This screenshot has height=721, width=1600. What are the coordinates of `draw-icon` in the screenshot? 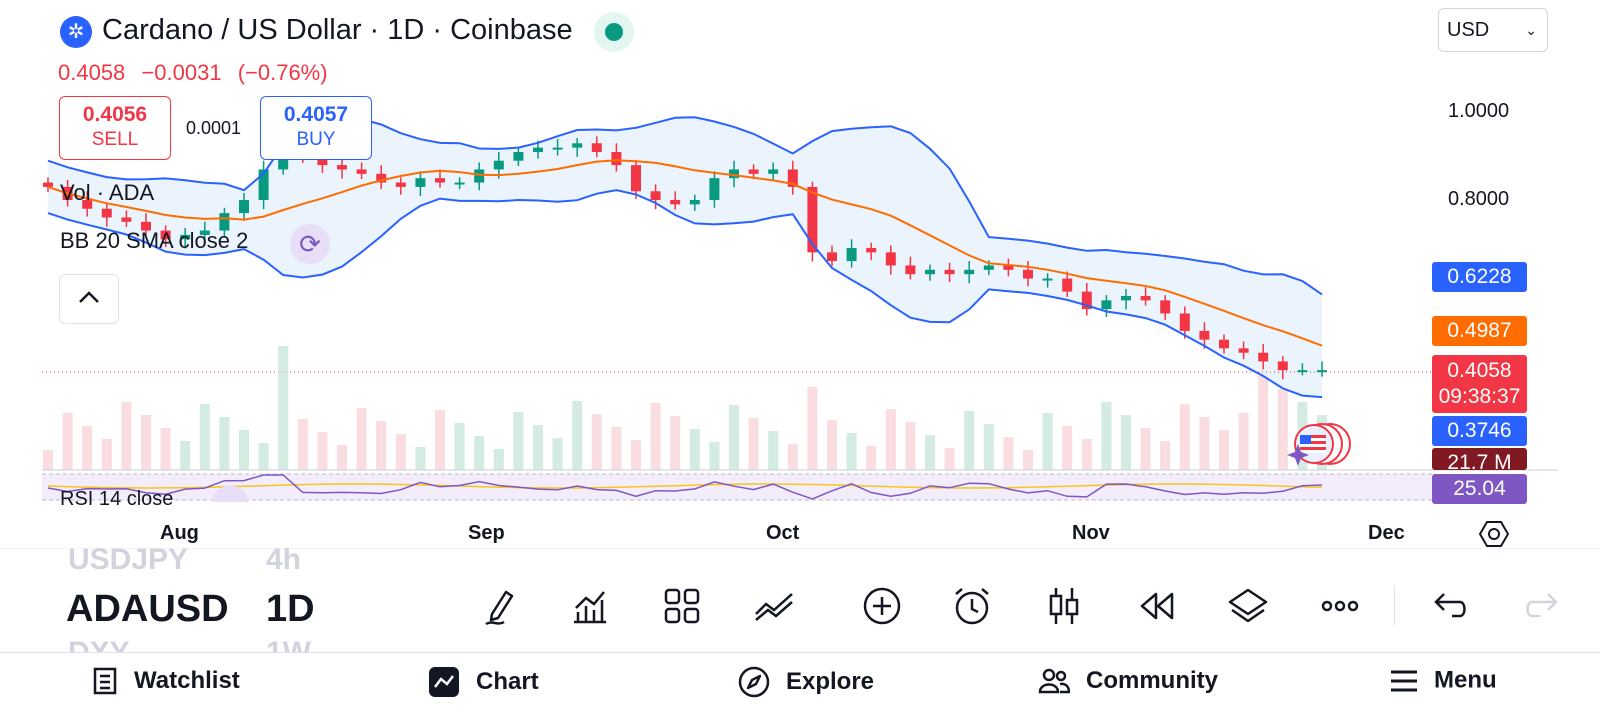 It's located at (500, 606).